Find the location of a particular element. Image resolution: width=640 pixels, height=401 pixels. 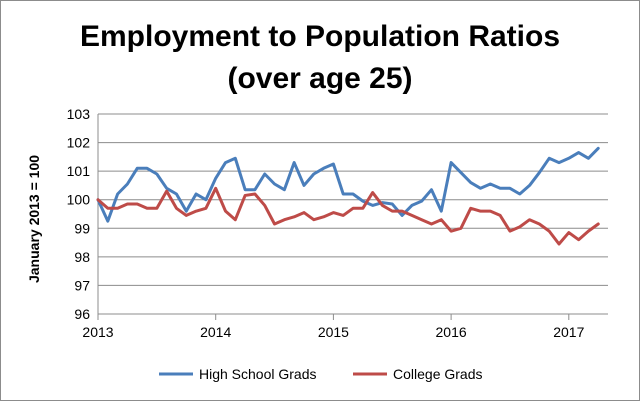

y-tick-label-103: 103 is located at coordinates (79, 114).